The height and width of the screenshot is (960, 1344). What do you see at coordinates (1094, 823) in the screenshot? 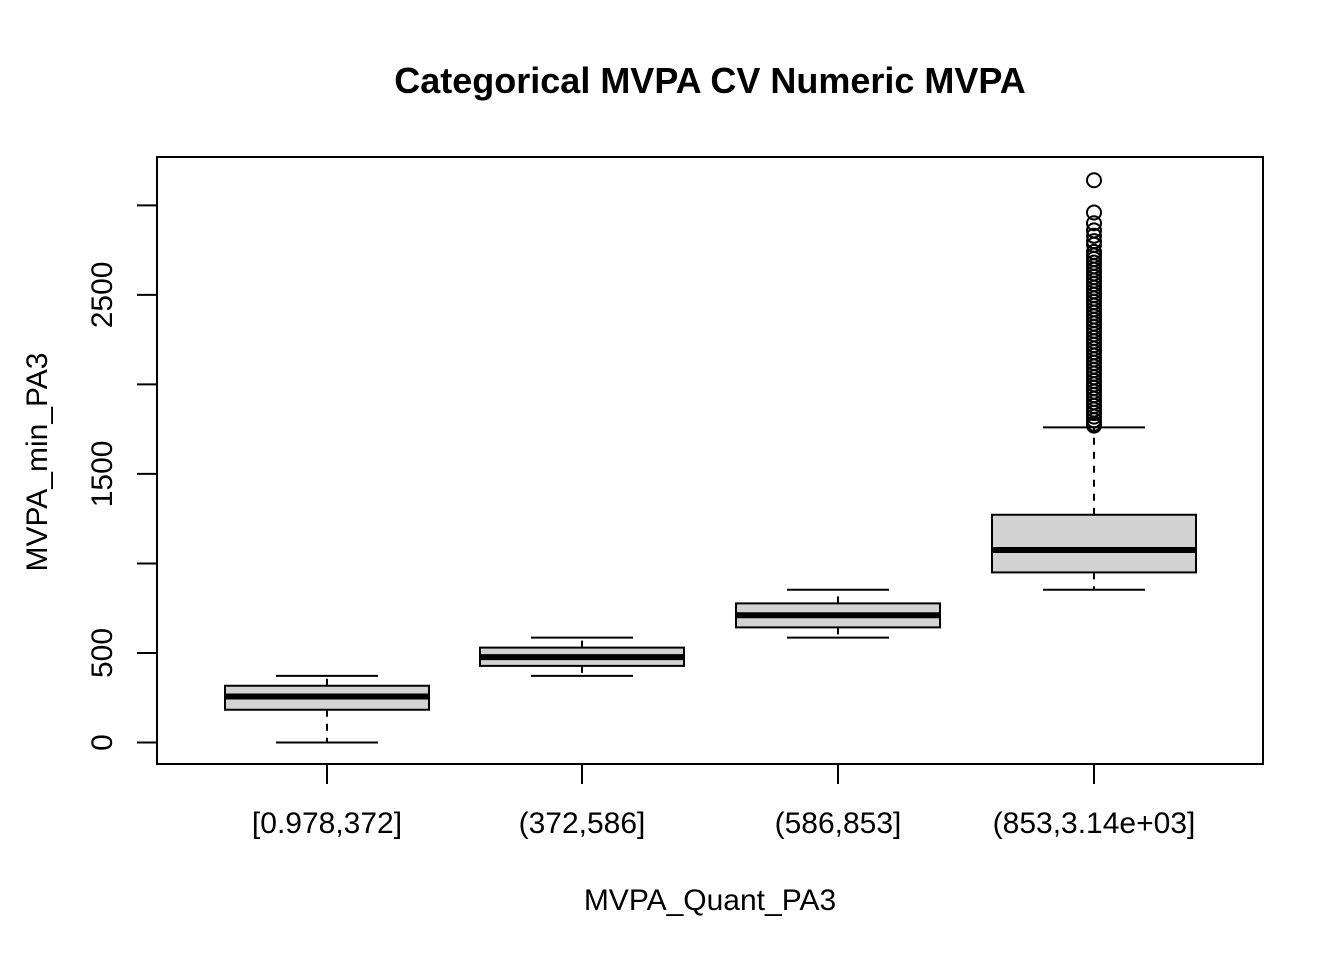
I see `x-tick-label: (853,3.14e+03]` at bounding box center [1094, 823].